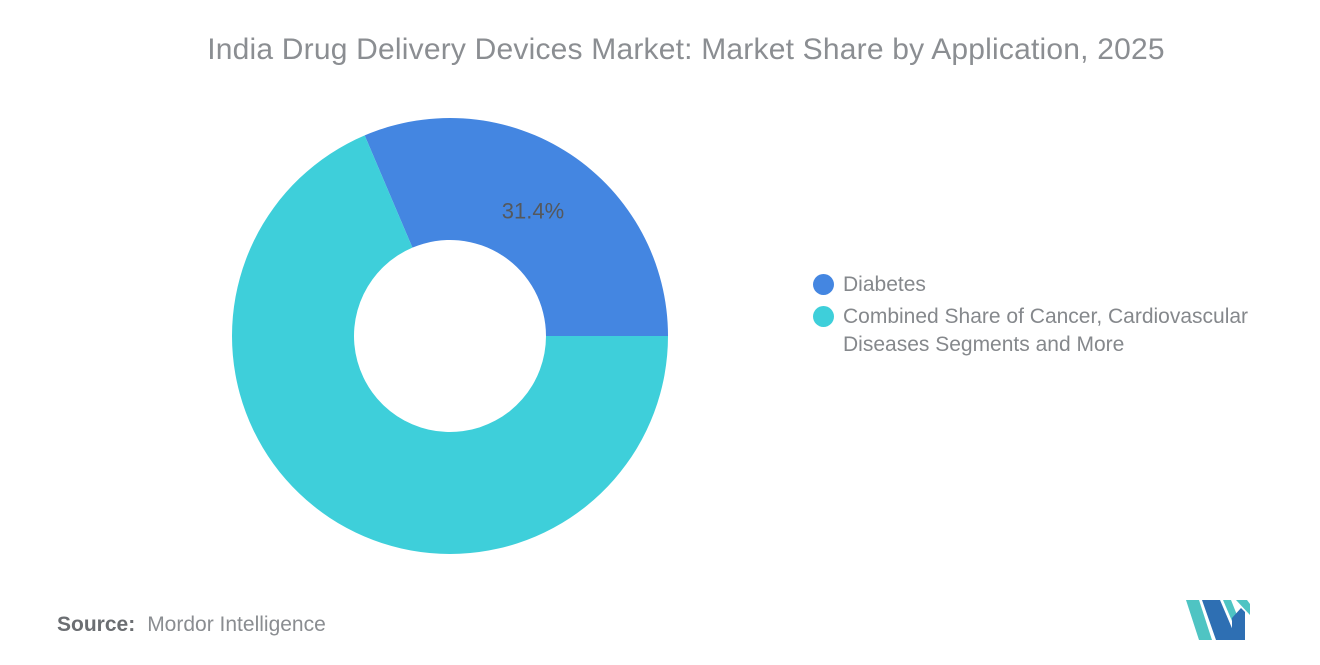 This screenshot has height=665, width=1320. I want to click on logo-top-right-teal, so click(1243, 607).